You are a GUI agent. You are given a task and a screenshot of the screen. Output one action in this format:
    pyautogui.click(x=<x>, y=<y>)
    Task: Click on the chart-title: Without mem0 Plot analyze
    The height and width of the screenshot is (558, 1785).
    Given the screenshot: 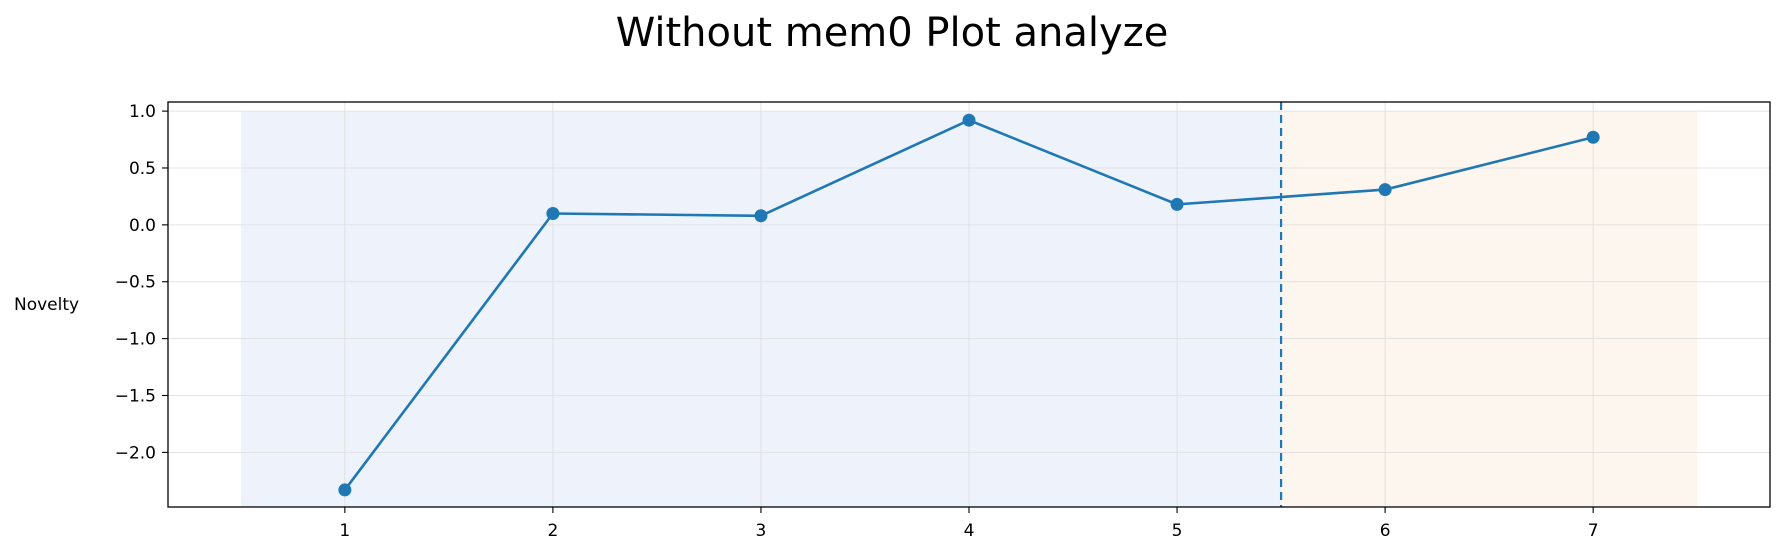 What is the action you would take?
    pyautogui.click(x=892, y=33)
    